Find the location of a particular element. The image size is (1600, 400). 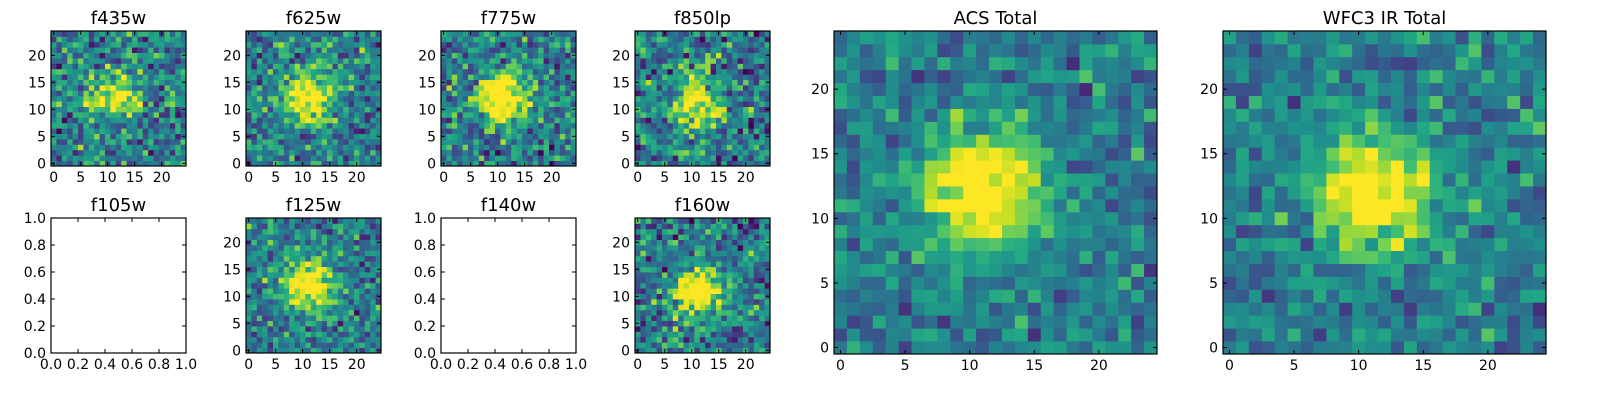

axes-frame is located at coordinates (118, 285).